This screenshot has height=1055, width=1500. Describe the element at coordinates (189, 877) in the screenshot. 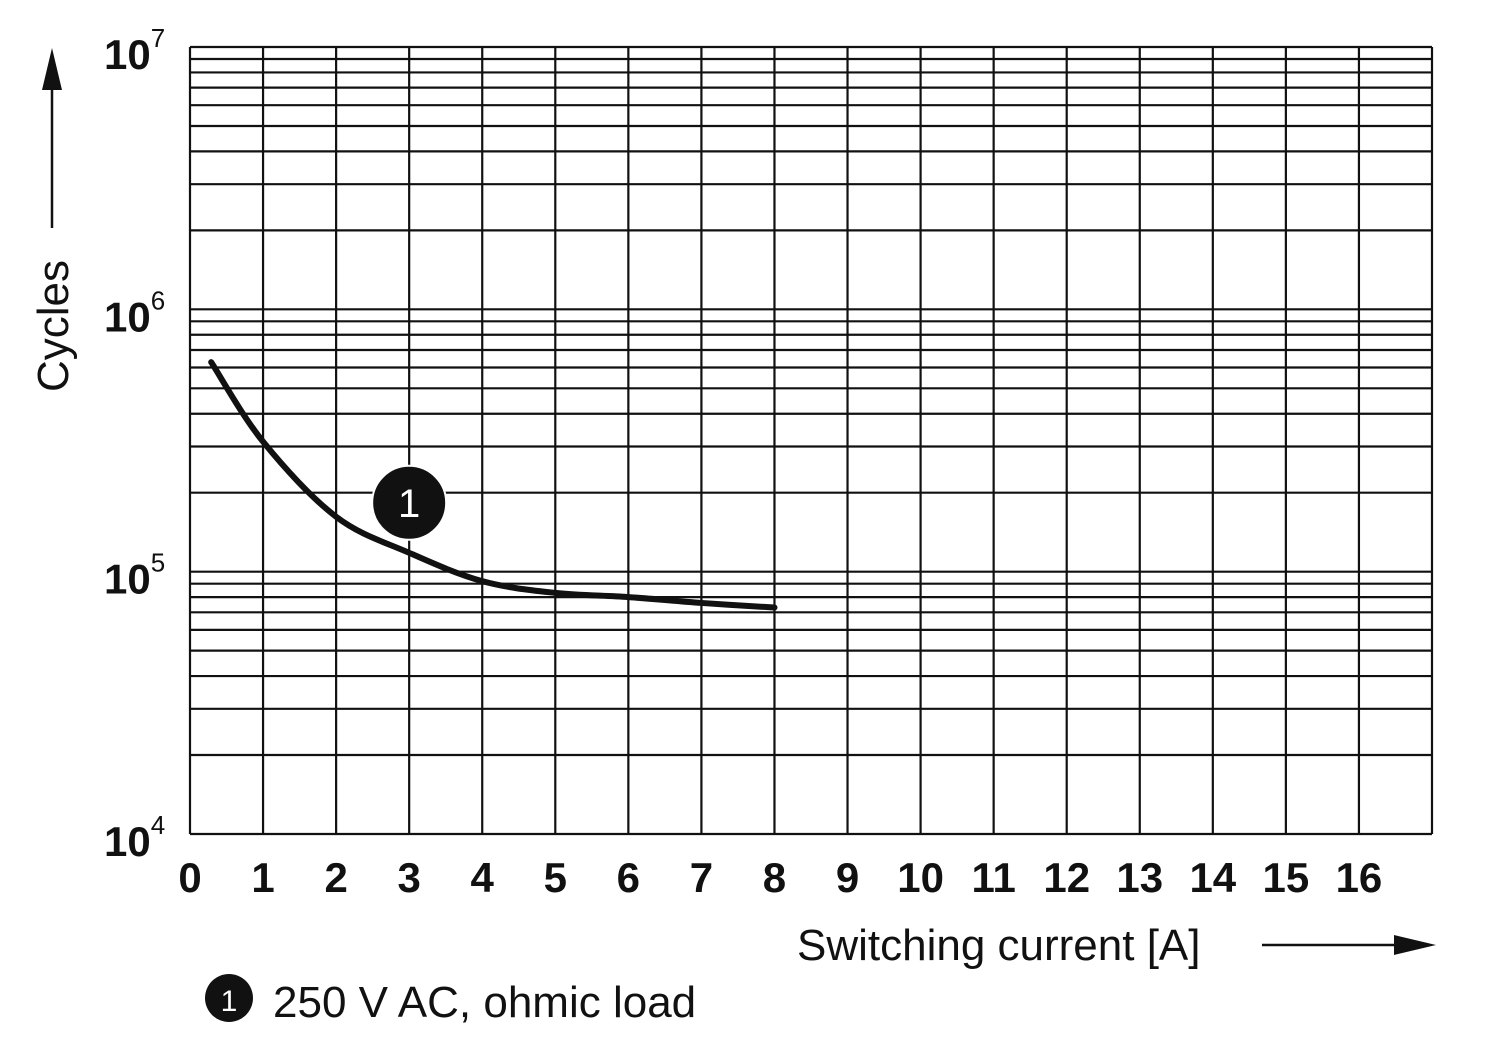

I see `x-tick-label: 0` at that location.